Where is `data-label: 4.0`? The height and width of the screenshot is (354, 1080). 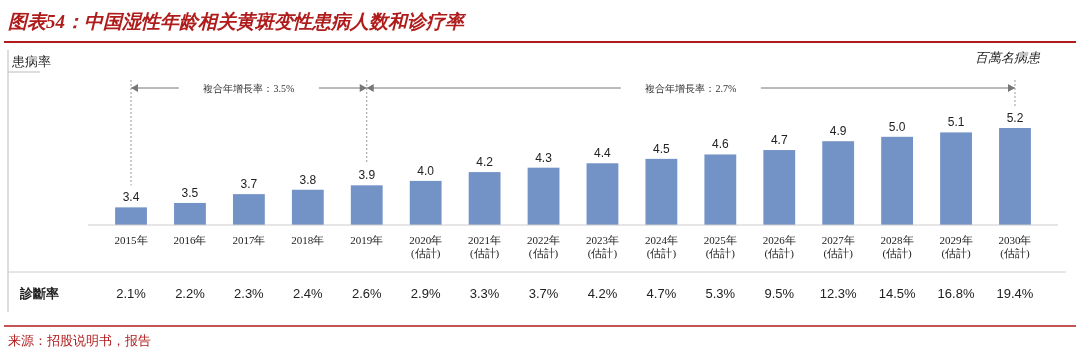
data-label: 4.0 is located at coordinates (426, 170).